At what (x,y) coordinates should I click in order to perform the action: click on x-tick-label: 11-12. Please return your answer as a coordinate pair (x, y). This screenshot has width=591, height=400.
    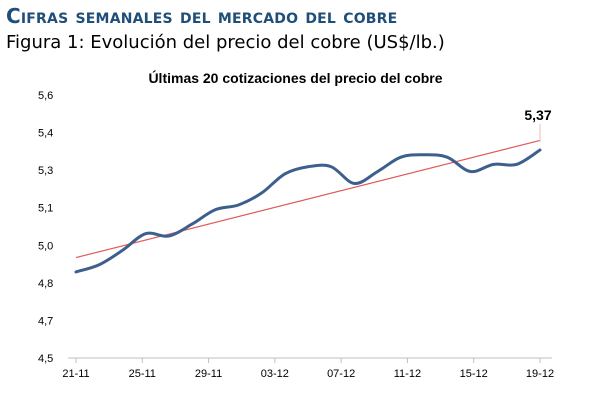
    Looking at the image, I should click on (407, 374).